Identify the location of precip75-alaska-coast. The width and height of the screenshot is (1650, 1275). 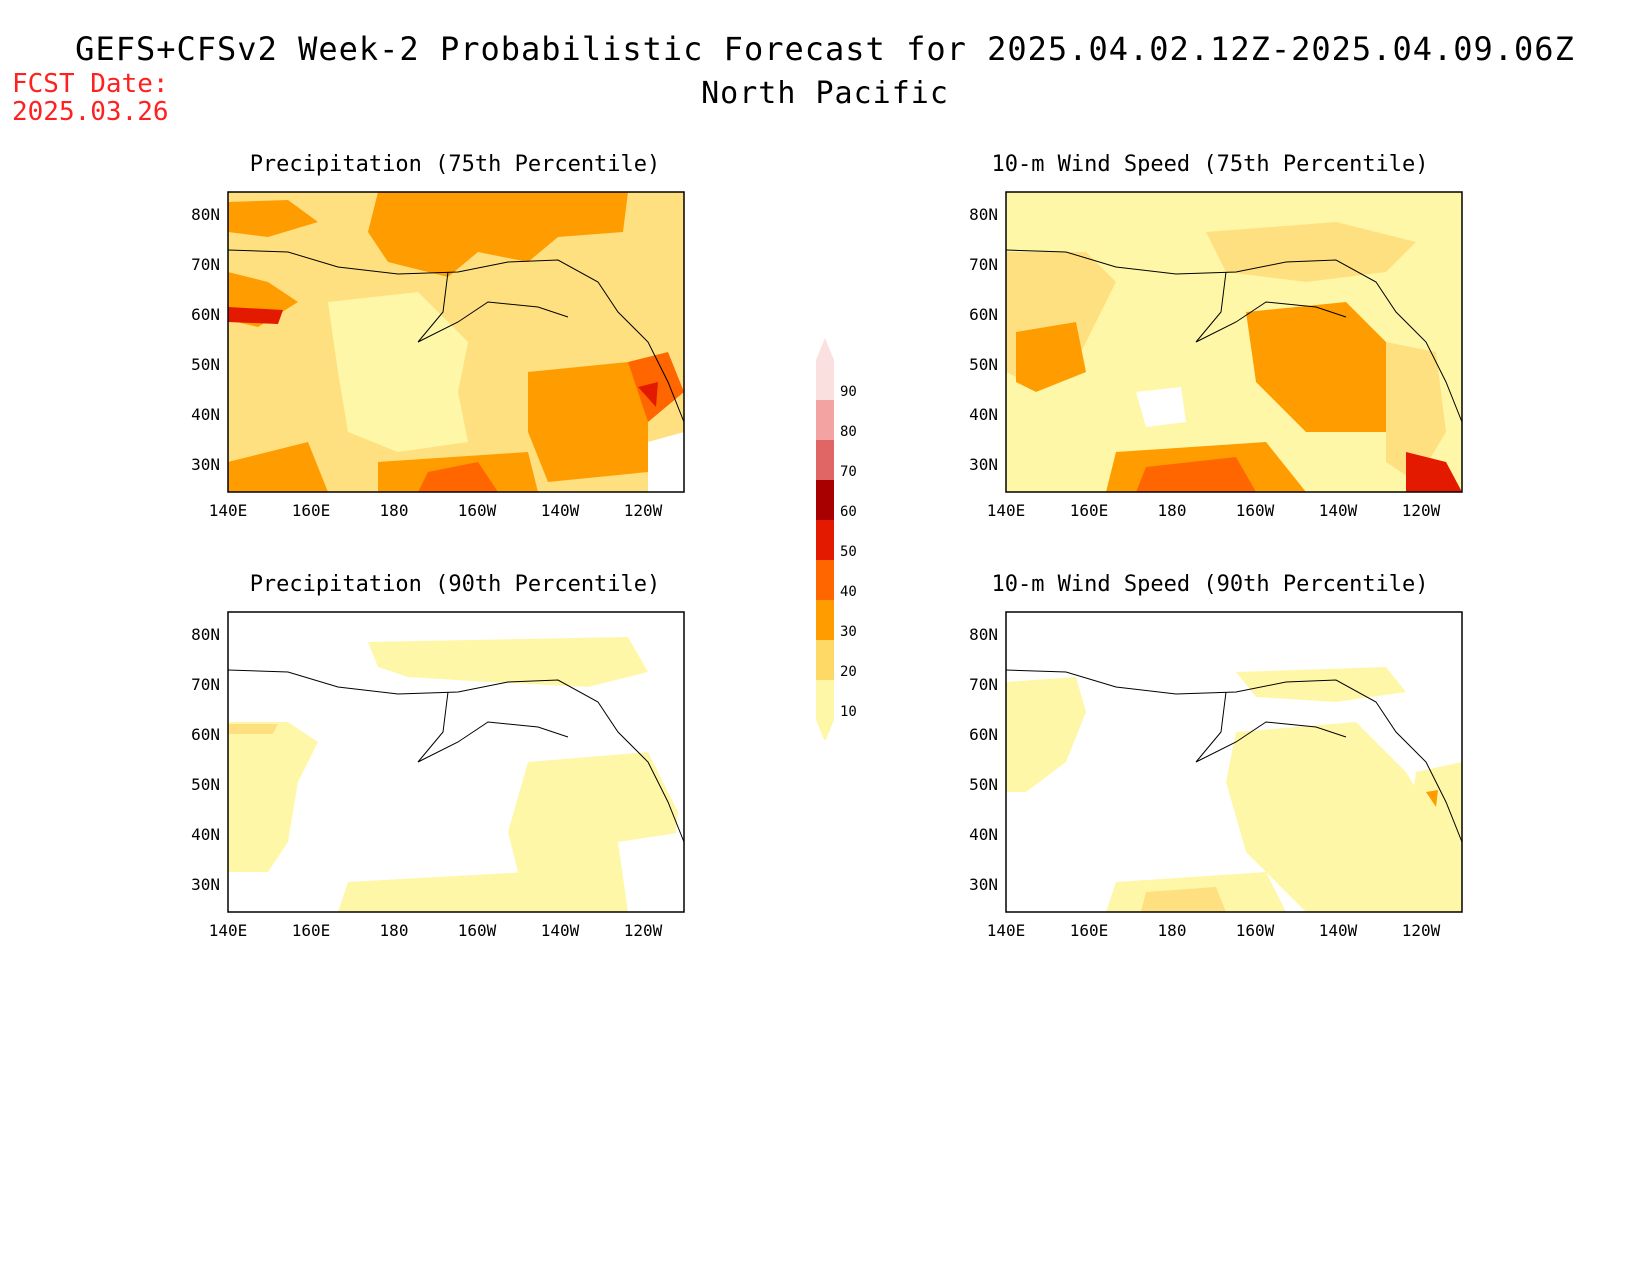
(493, 307).